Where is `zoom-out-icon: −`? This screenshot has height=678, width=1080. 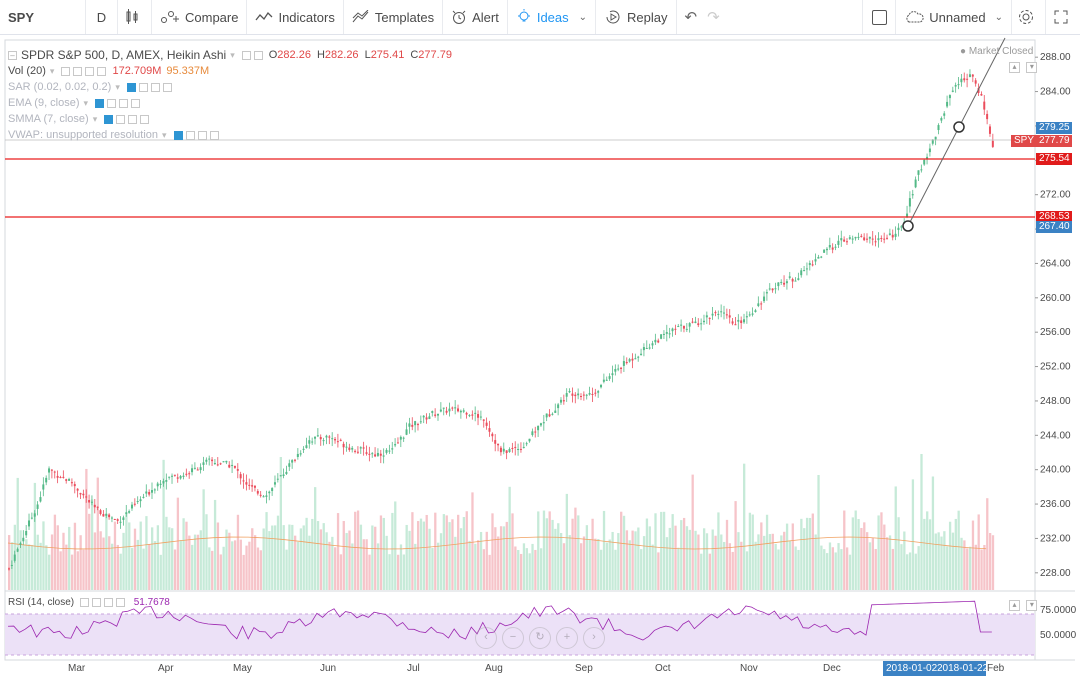
zoom-out-icon: − is located at coordinates (513, 638).